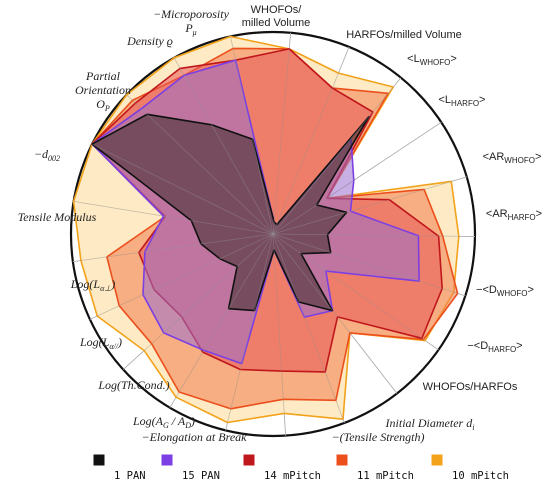 The image size is (550, 485). What do you see at coordinates (301, 468) in the screenshot?
I see `legend: 1 PAN 15 PAN 14 mPitch 11 mPitch 10 mPitch` at bounding box center [301, 468].